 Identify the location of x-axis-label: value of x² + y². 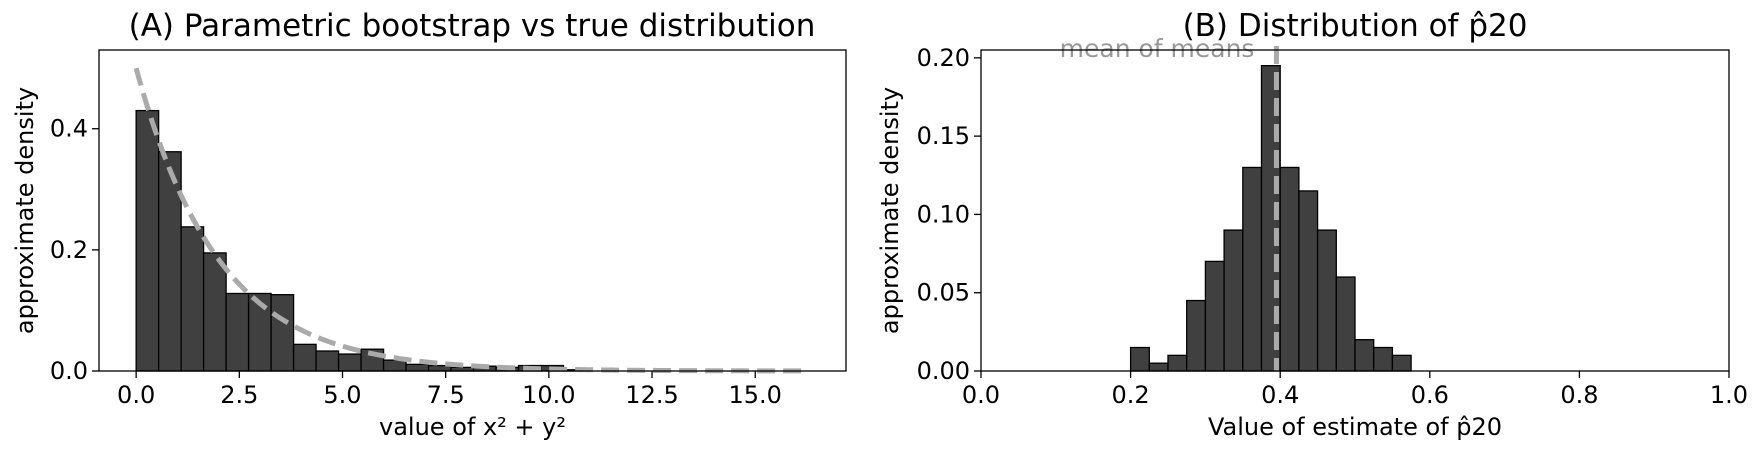
(472, 427).